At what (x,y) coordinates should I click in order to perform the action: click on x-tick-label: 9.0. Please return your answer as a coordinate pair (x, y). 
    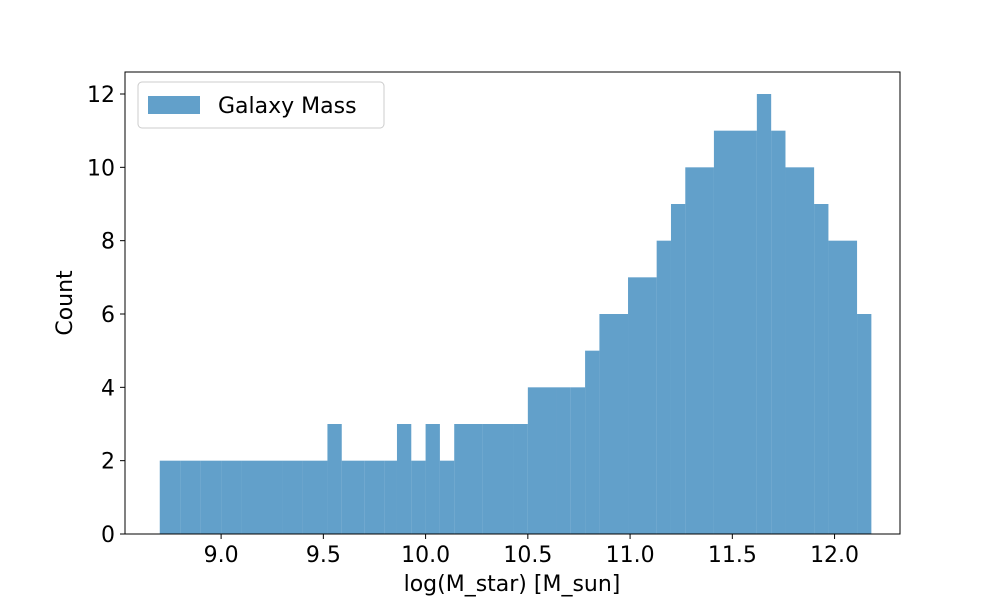
    Looking at the image, I should click on (221, 555).